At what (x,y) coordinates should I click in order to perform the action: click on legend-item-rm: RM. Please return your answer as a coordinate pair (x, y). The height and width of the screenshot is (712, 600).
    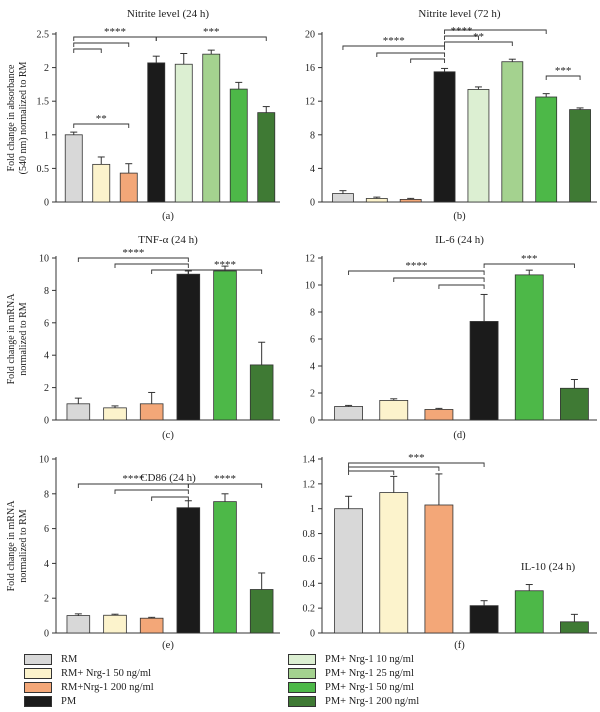
    Looking at the image, I should click on (50, 659).